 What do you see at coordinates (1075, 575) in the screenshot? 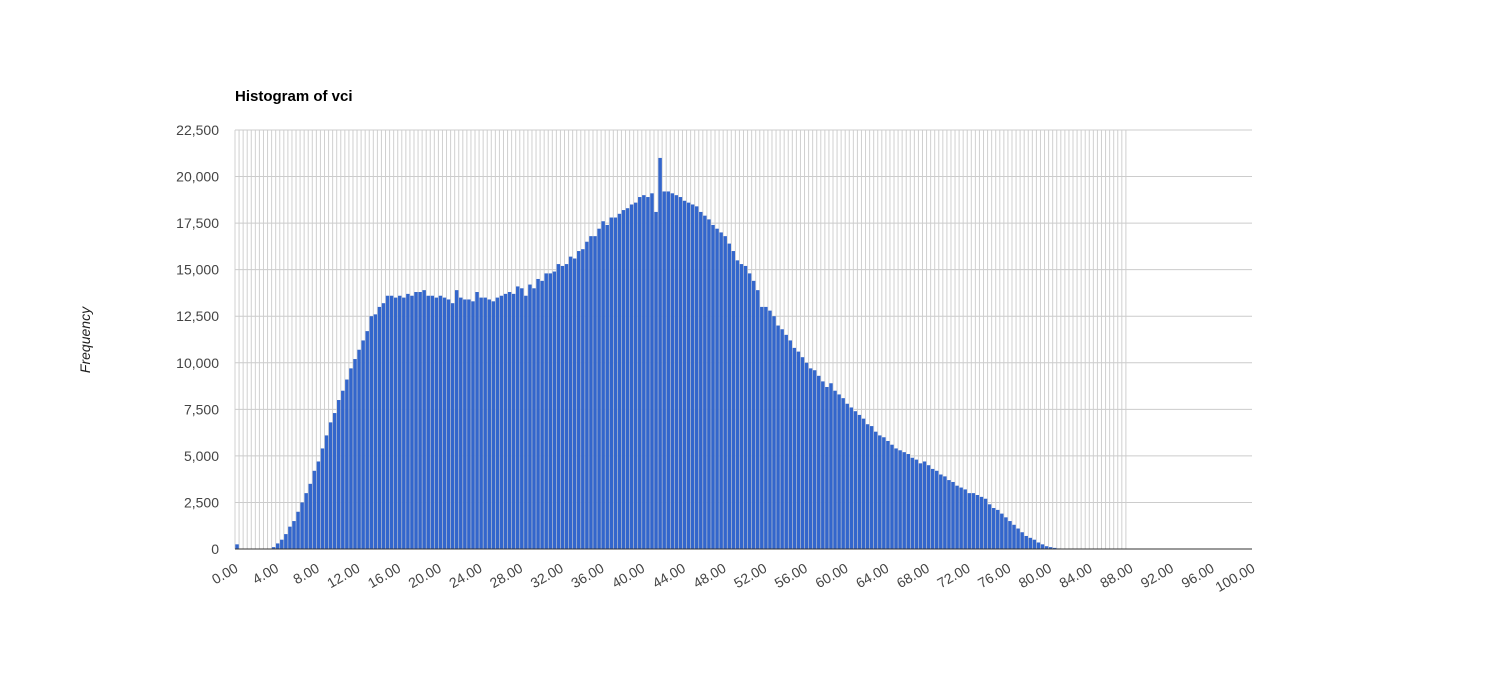
I see `x-tick-label: 84.00` at bounding box center [1075, 575].